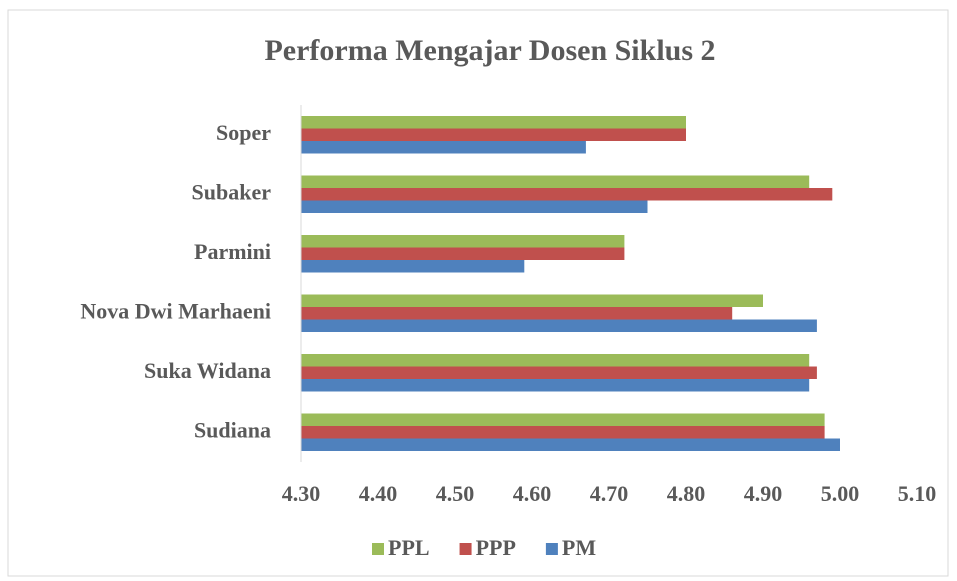  I want to click on y-tick-label: Parmini, so click(232, 251).